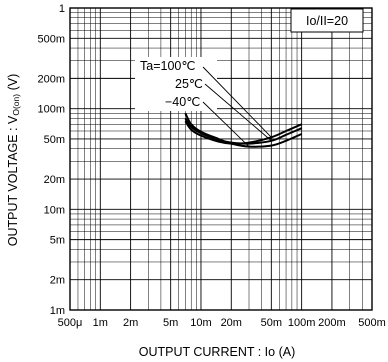 Image resolution: width=388 pixels, height=362 pixels. I want to click on y-tick-label: 20m, so click(54, 180).